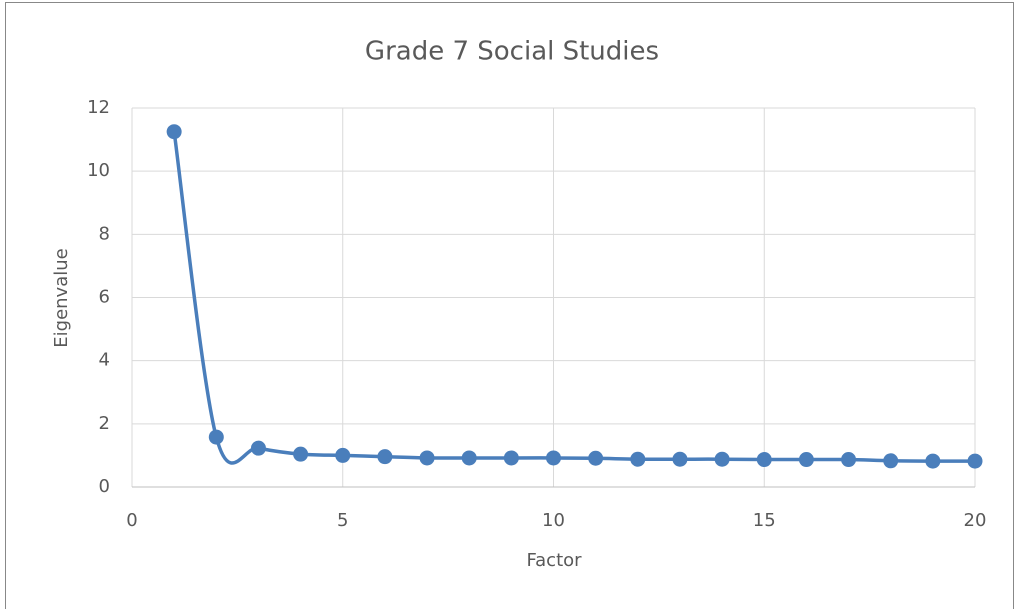  What do you see at coordinates (554, 560) in the screenshot?
I see `x-axis-label: Factor` at bounding box center [554, 560].